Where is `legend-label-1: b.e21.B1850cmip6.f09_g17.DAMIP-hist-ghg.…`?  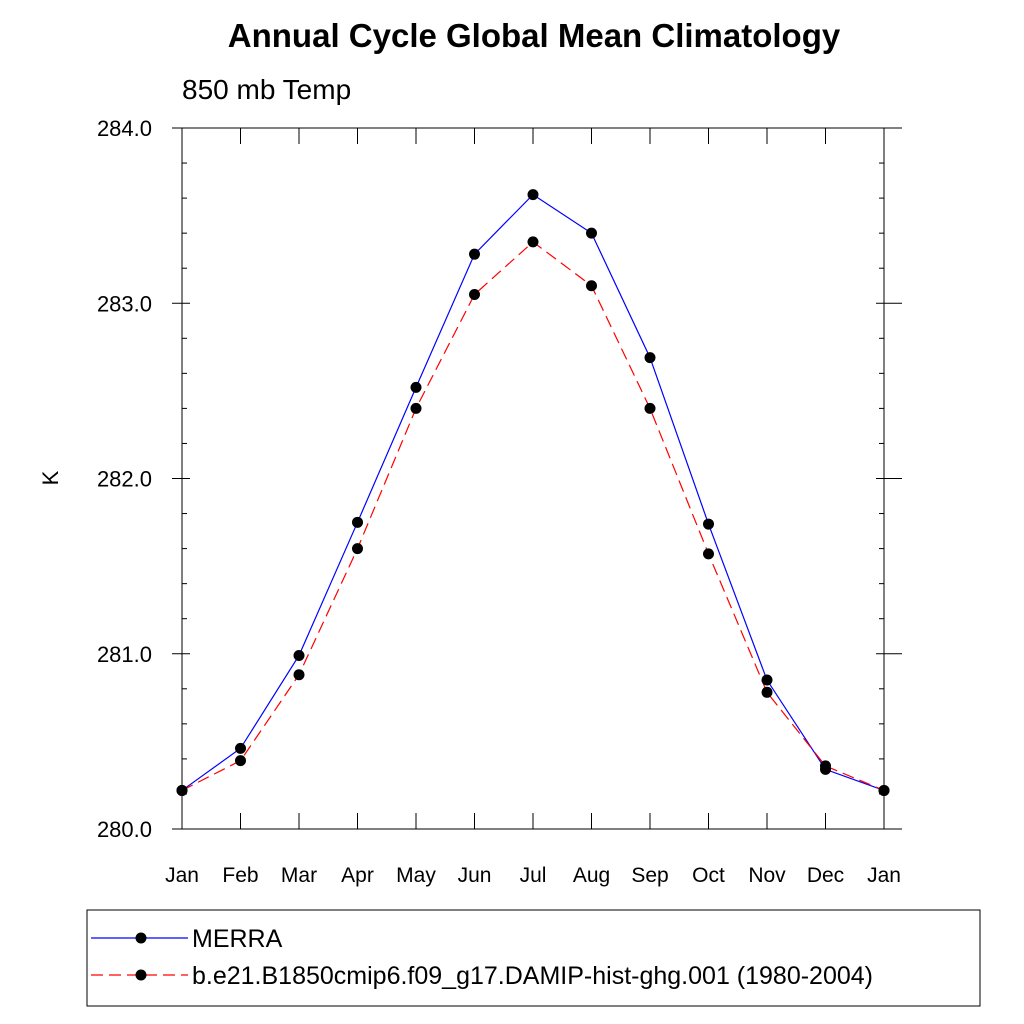
legend-label-1: b.e21.B1850cmip6.f09_g17.DAMIP-hist-ghg.… is located at coordinates (532, 976).